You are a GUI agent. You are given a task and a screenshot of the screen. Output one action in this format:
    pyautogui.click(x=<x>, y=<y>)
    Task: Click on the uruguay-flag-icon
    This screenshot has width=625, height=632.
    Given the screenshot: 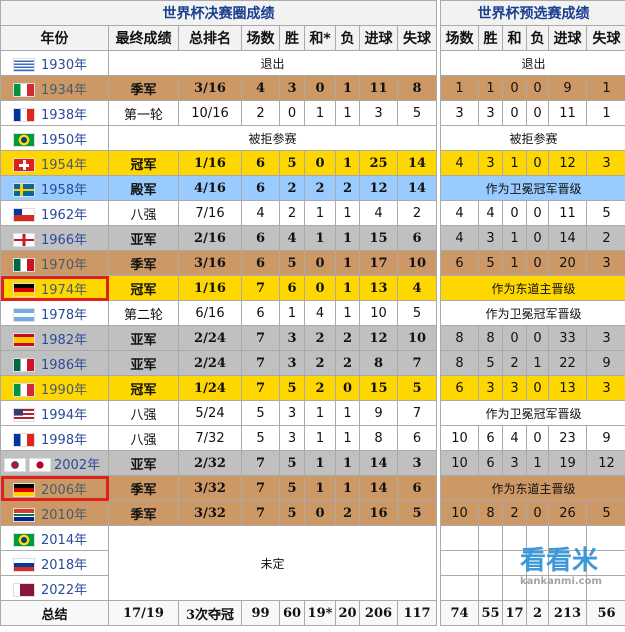 What is the action you would take?
    pyautogui.click(x=24, y=65)
    